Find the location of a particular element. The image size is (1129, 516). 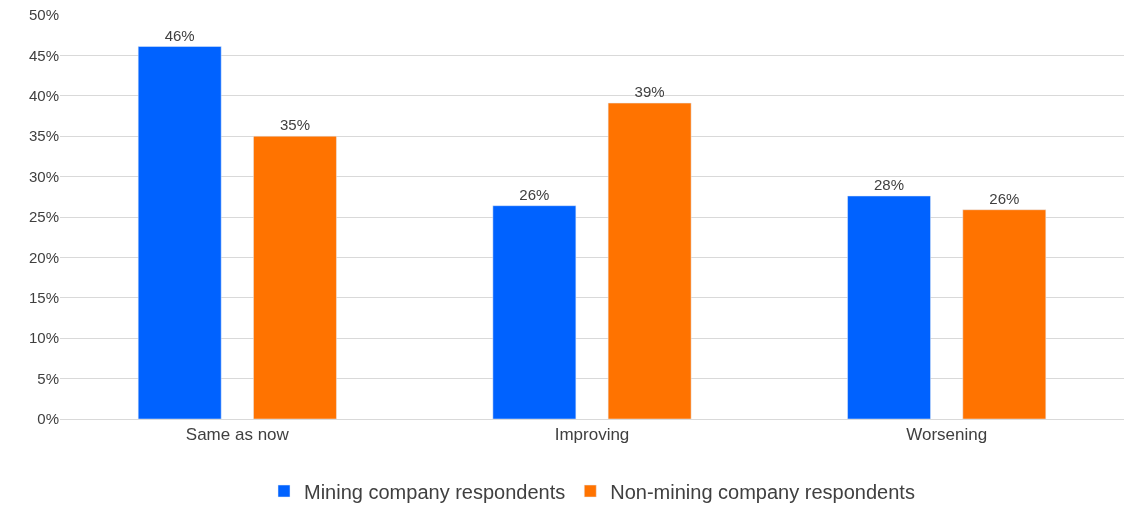

y-tick-label: 25% is located at coordinates (43, 217).